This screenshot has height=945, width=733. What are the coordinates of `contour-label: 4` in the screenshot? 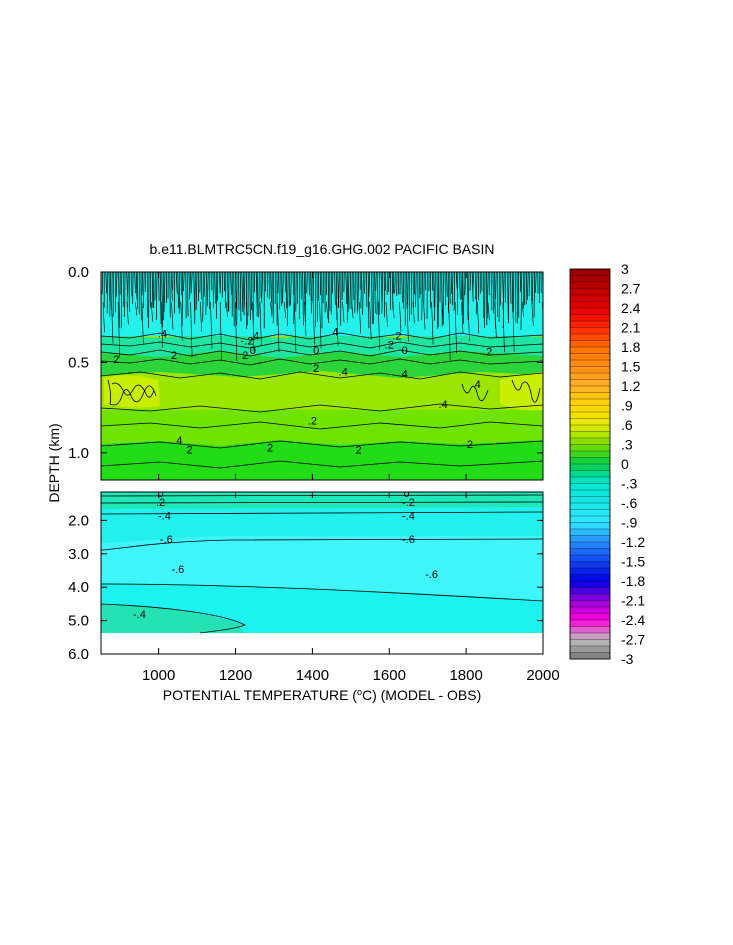 It's located at (478, 385).